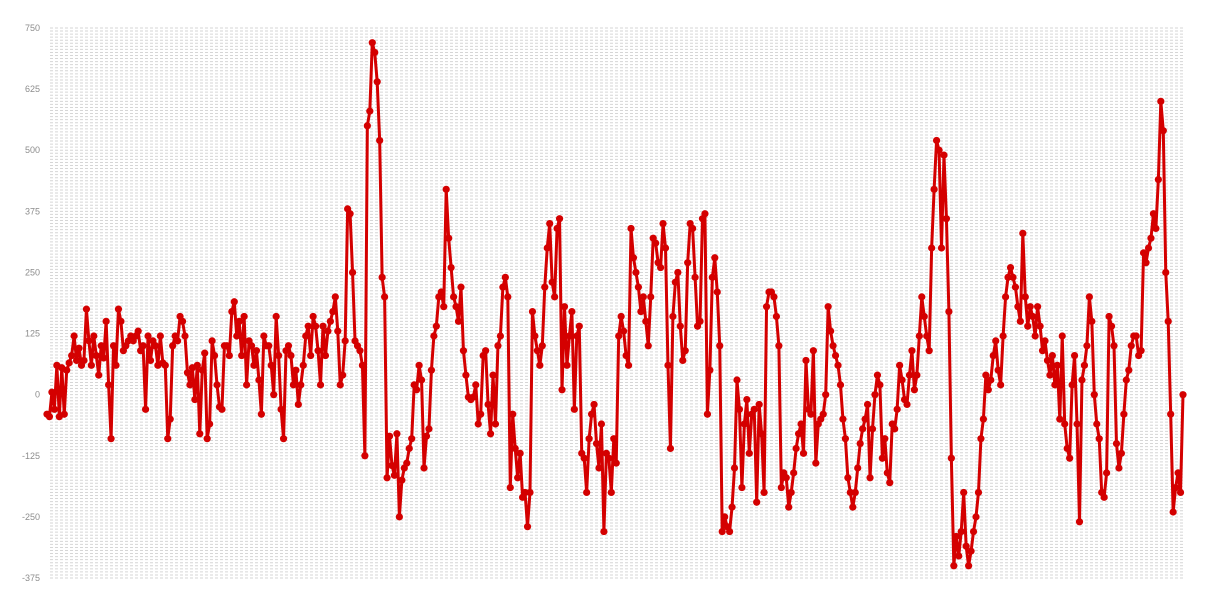  Describe the element at coordinates (31, 456) in the screenshot. I see `y-tick-label: -125` at that location.